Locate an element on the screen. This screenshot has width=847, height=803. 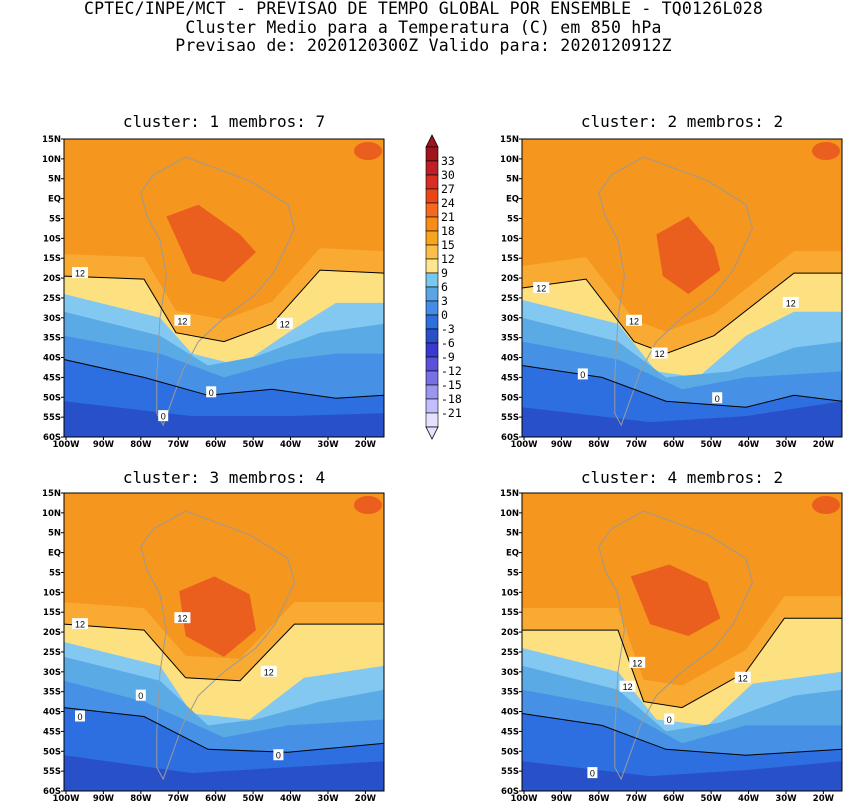
panel-title-cluster-1: cluster: 1 membros: 7 is located at coordinates (224, 121).